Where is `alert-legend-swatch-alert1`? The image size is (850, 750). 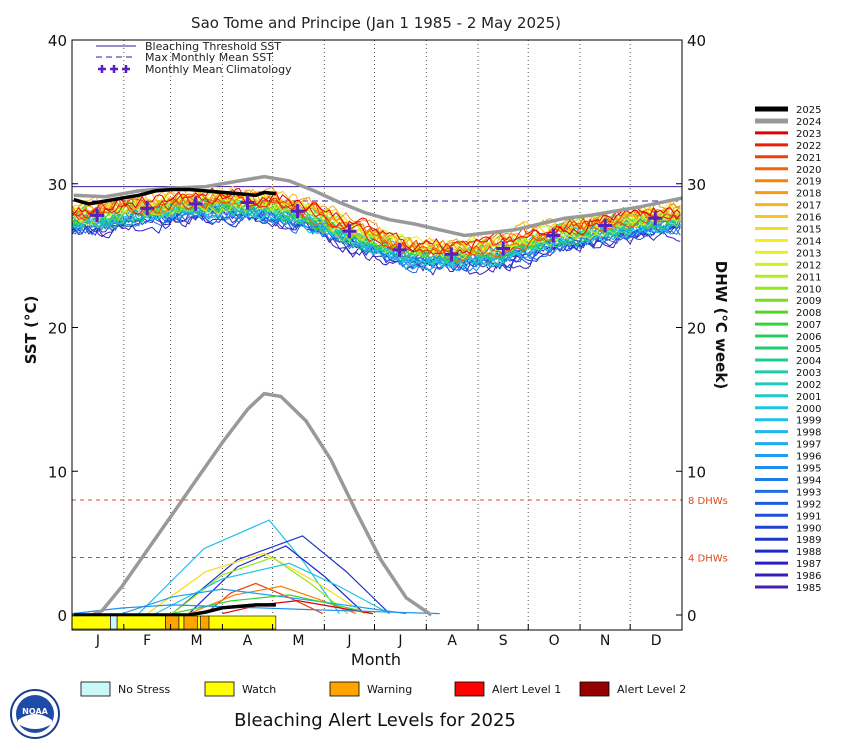 alert-legend-swatch-alert1 is located at coordinates (469, 689).